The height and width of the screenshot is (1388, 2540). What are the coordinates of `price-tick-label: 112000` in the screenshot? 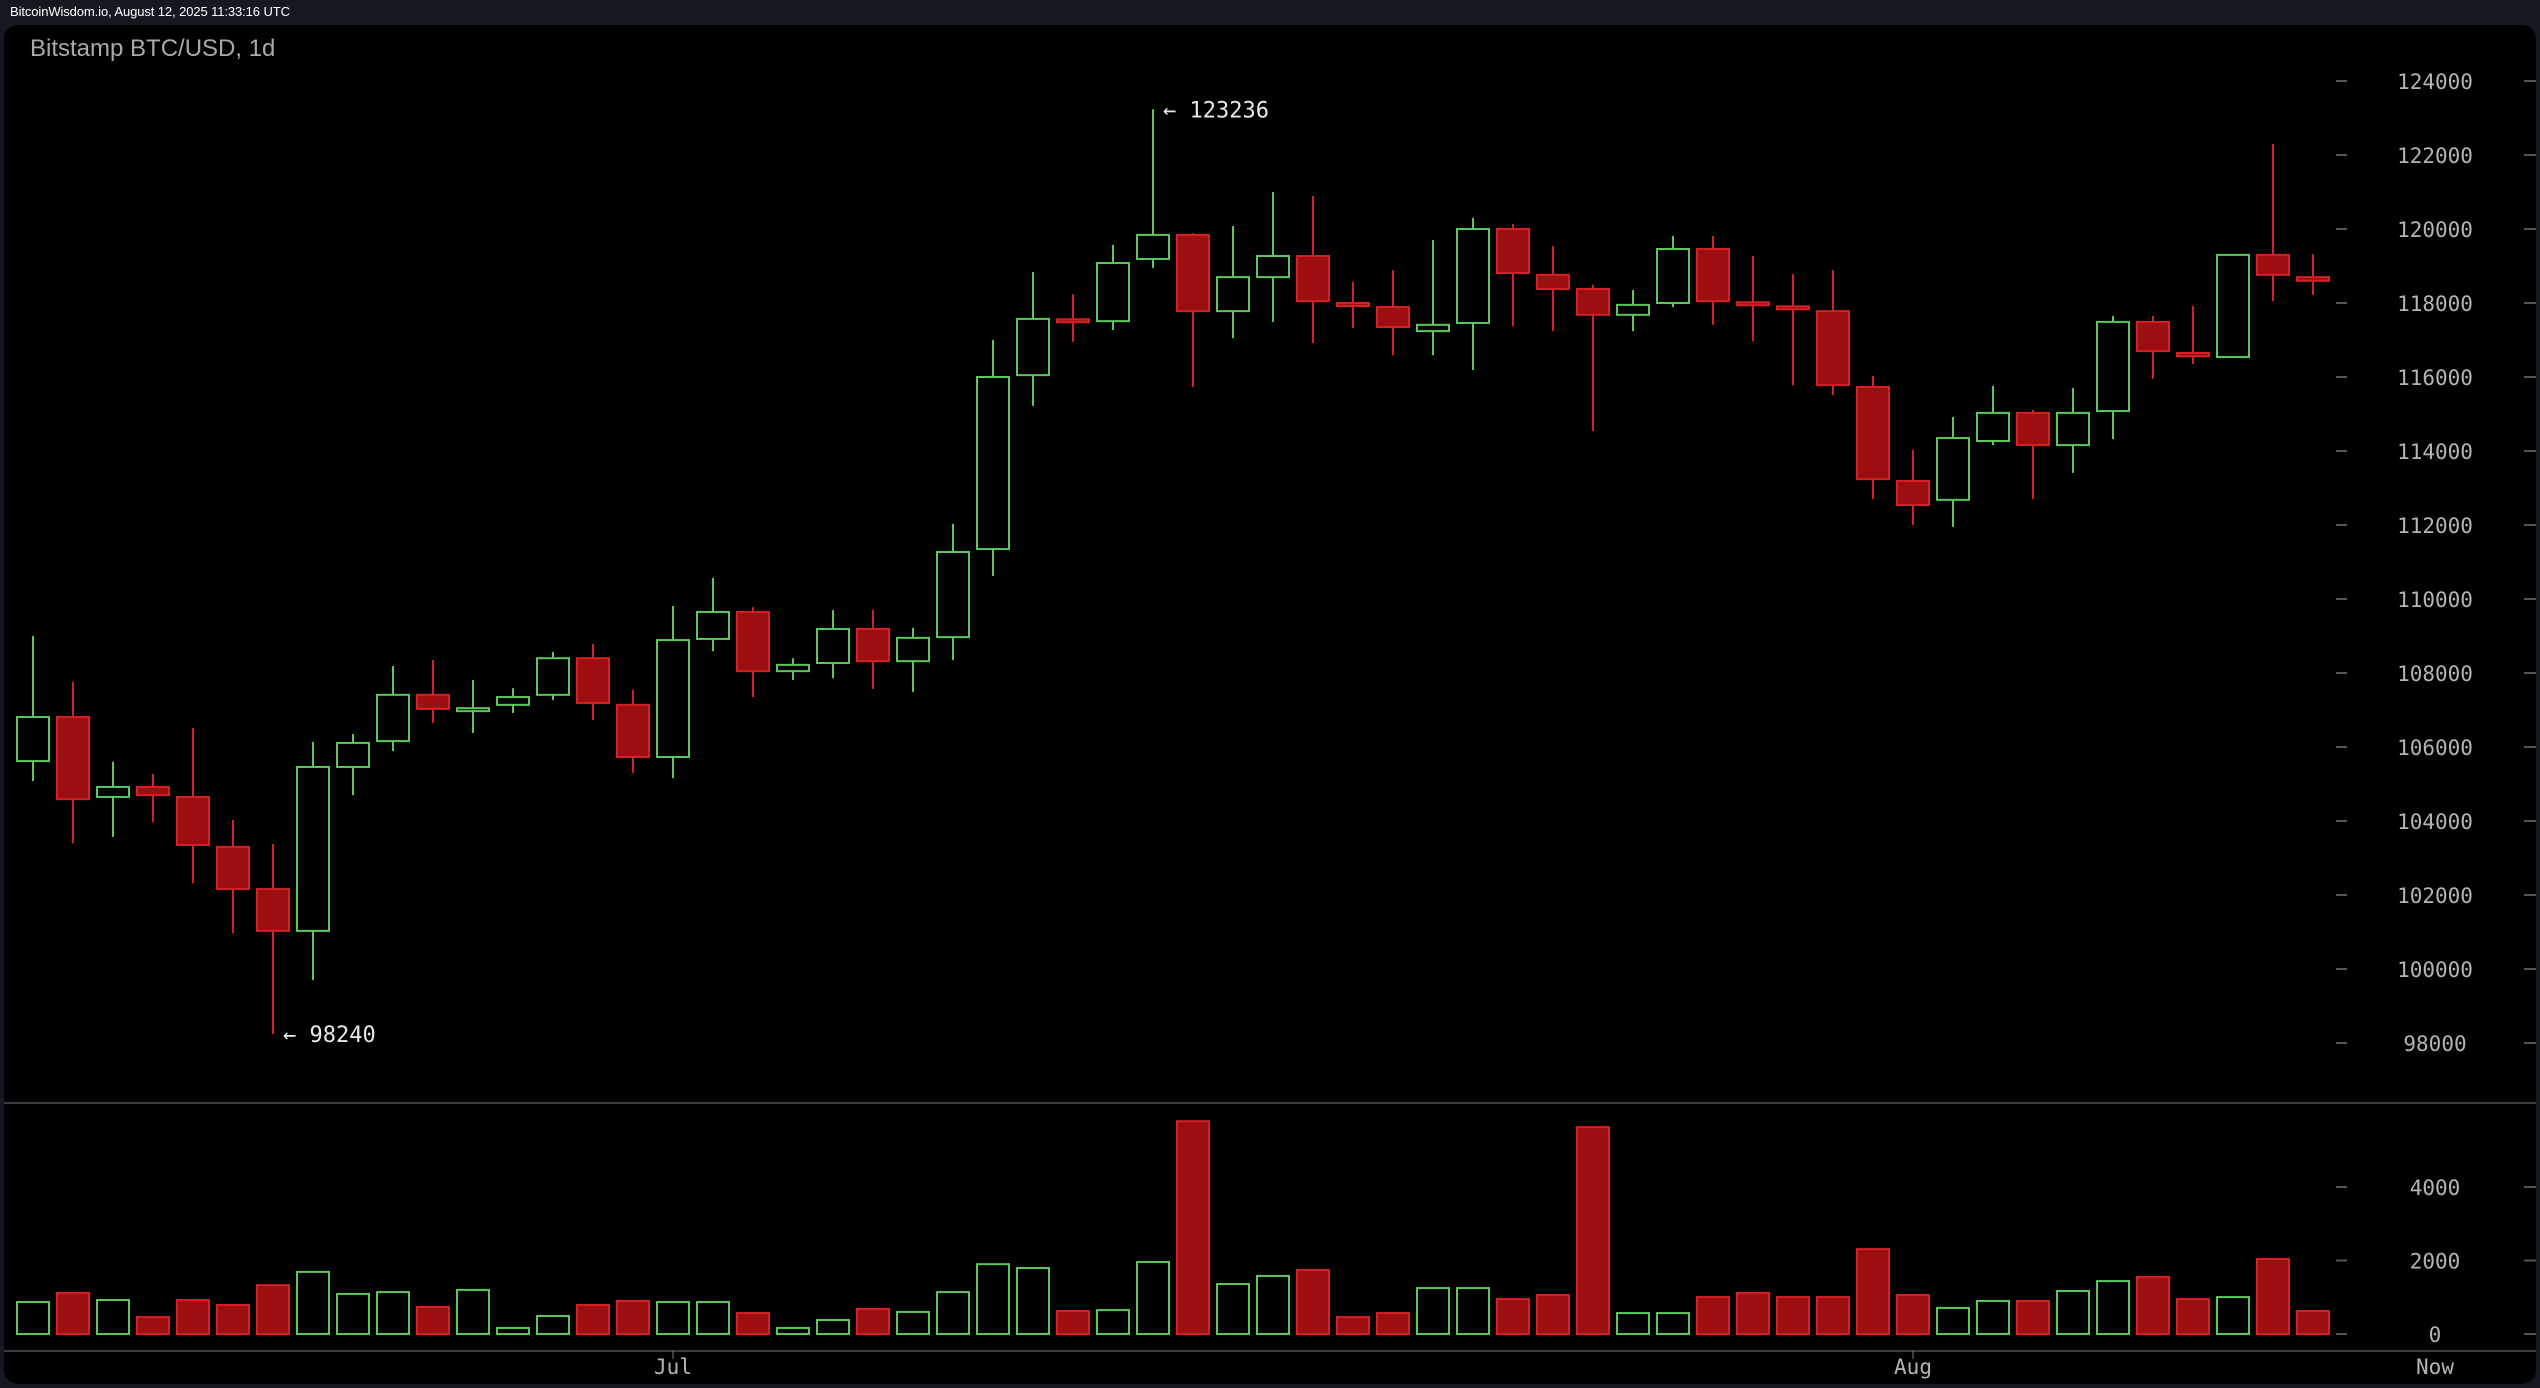 It's located at (2435, 526).